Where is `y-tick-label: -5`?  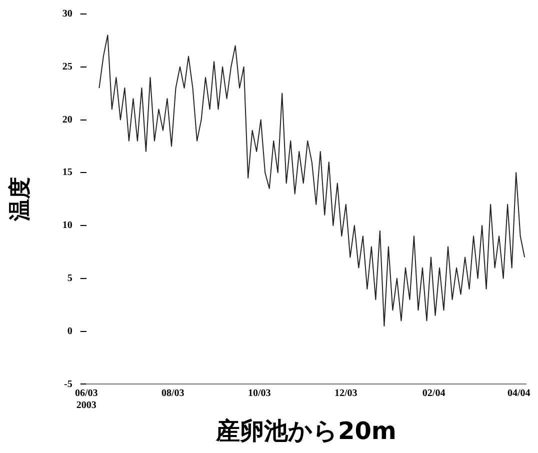 y-tick-label: -5 is located at coordinates (68, 384).